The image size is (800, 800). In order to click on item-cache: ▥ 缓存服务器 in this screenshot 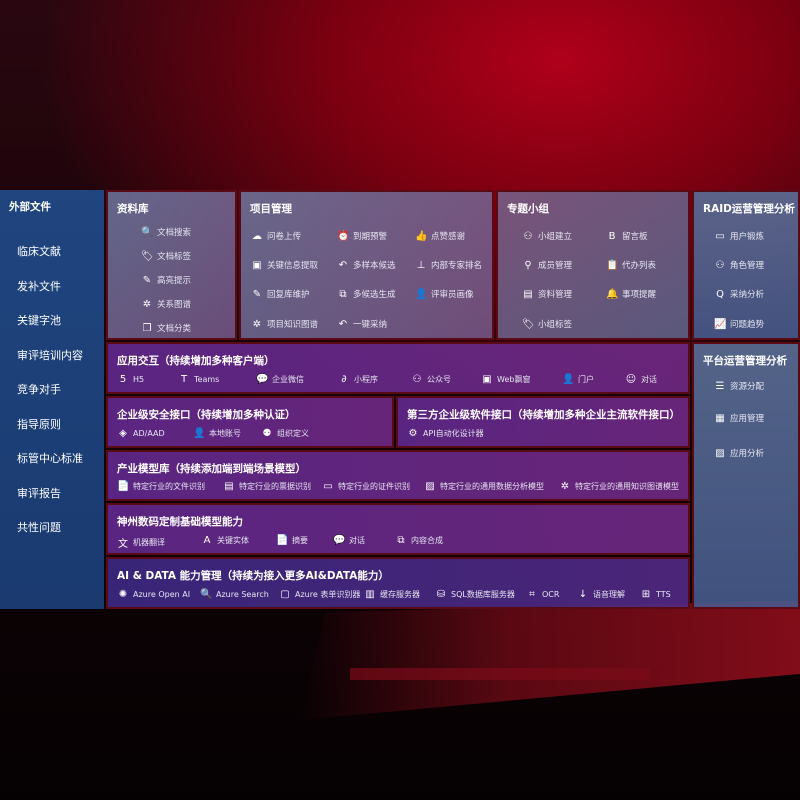, I will do `click(392, 594)`.